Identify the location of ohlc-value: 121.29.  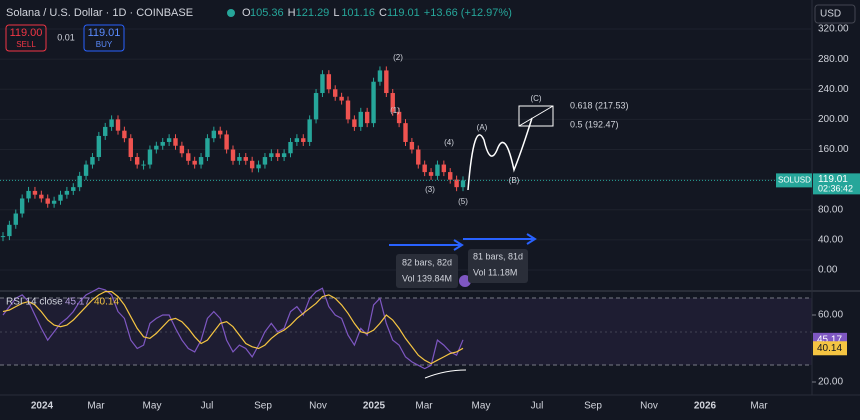
(313, 13).